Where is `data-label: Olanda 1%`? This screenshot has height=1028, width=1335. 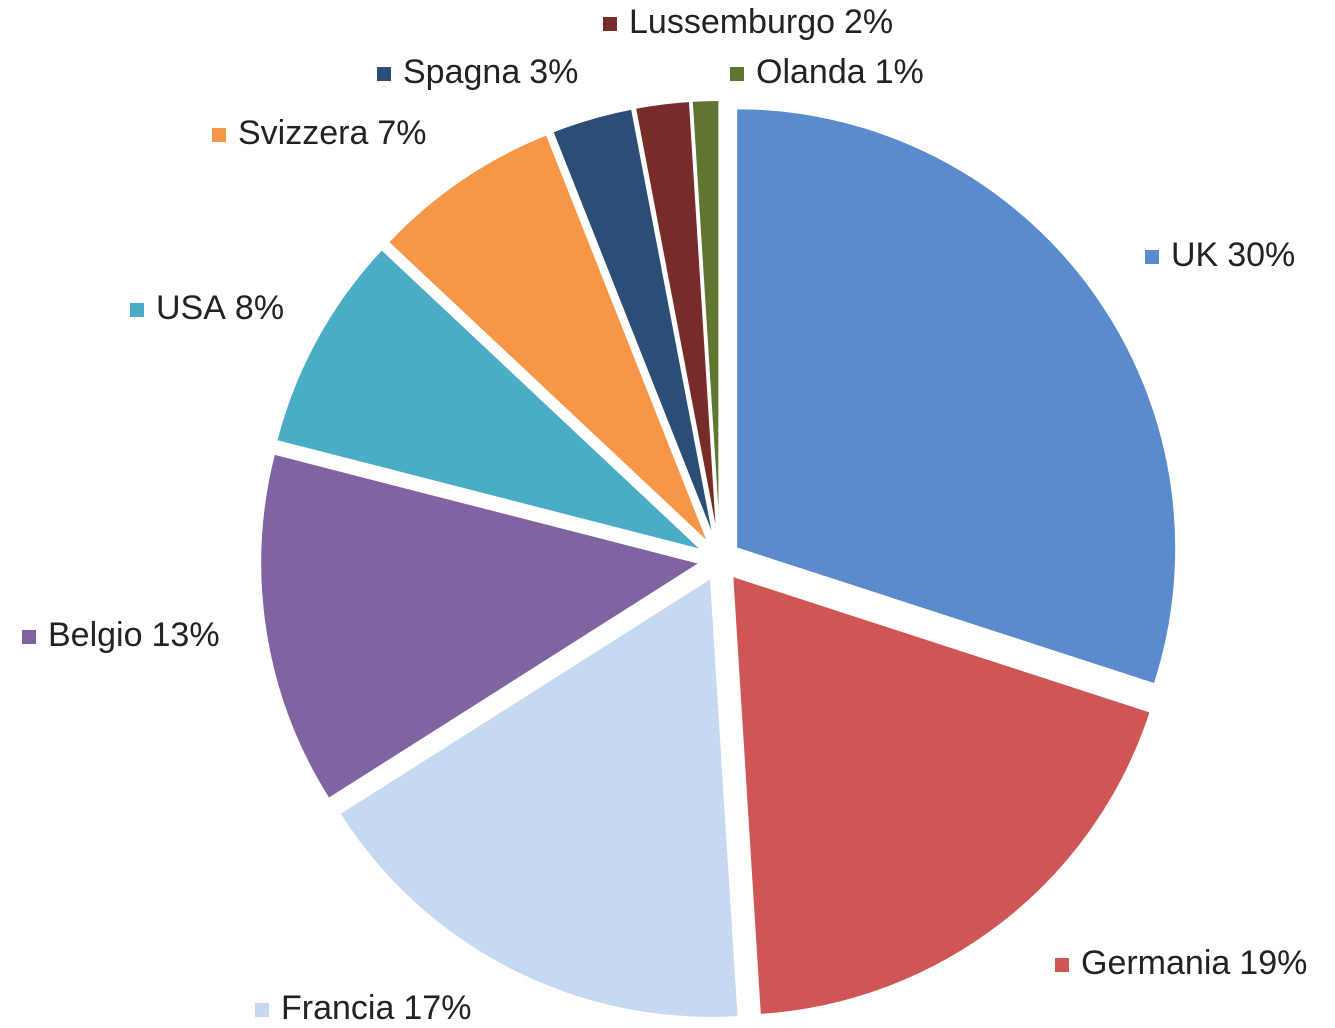 data-label: Olanda 1% is located at coordinates (840, 72).